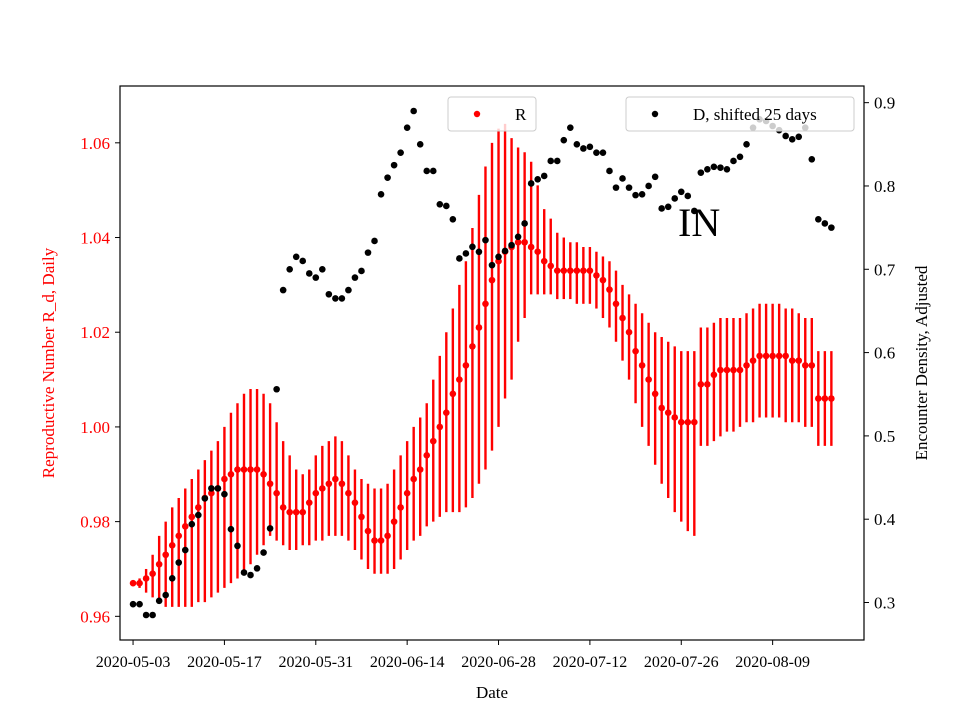 The height and width of the screenshot is (720, 960). What do you see at coordinates (755, 114) in the screenshot?
I see `legend-d-label: D, shifted 25 days` at bounding box center [755, 114].